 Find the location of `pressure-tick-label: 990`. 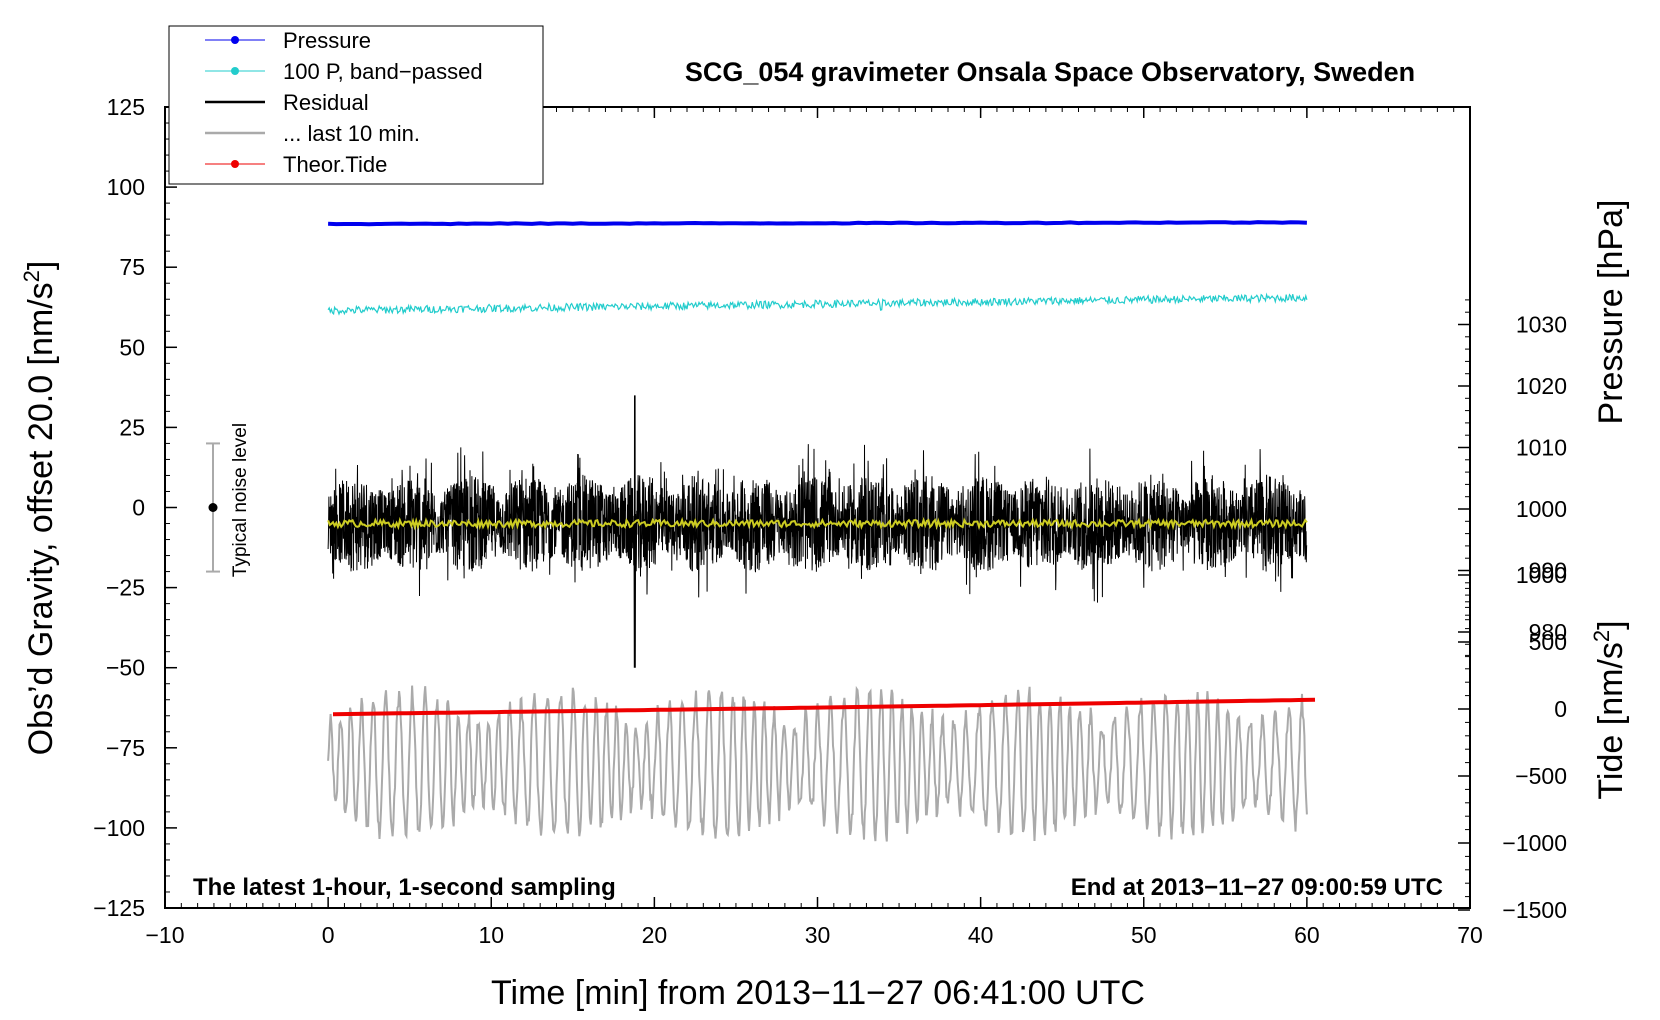

pressure-tick-label: 990 is located at coordinates (1548, 571).